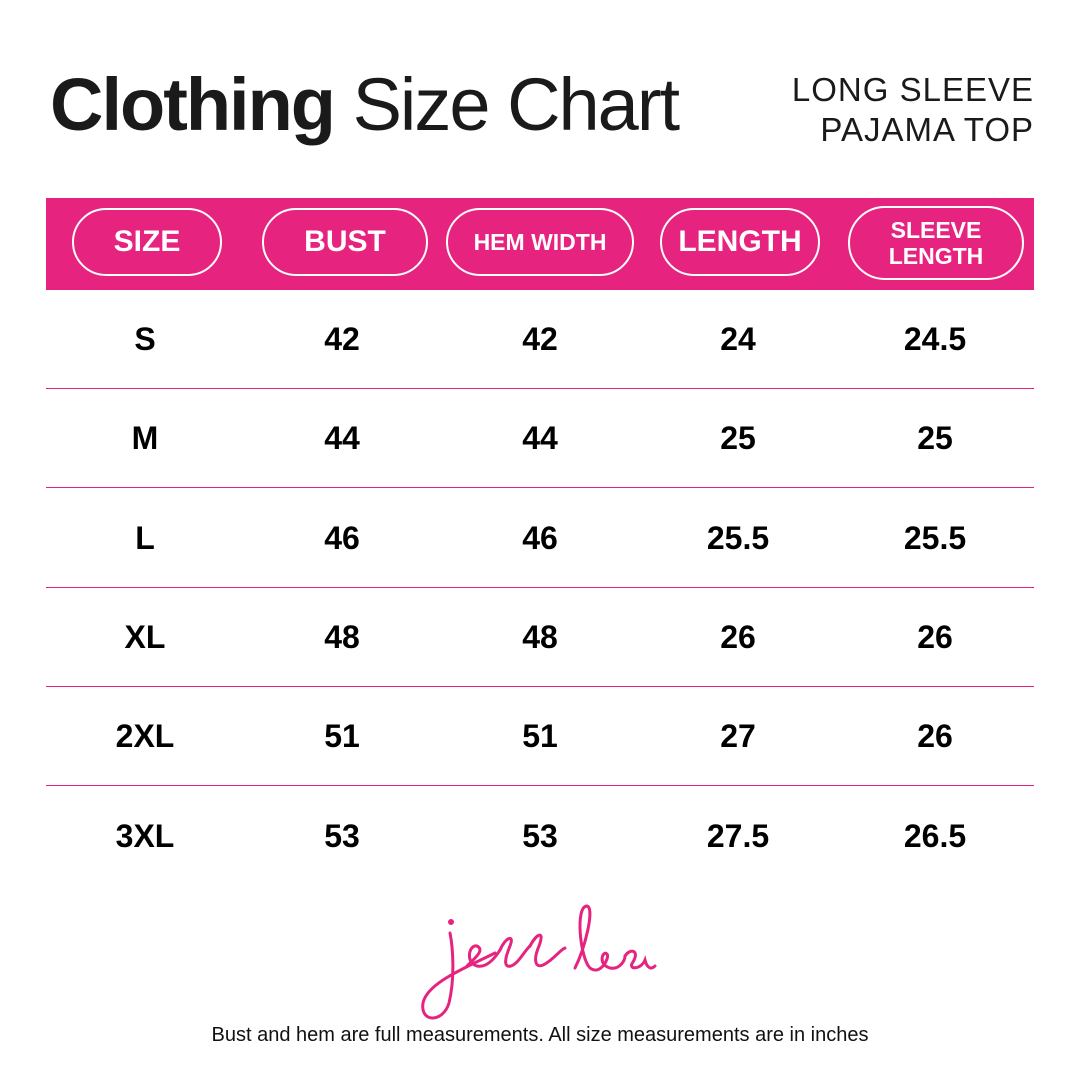 The image size is (1080, 1080). I want to click on cell-bust: 46, so click(342, 537).